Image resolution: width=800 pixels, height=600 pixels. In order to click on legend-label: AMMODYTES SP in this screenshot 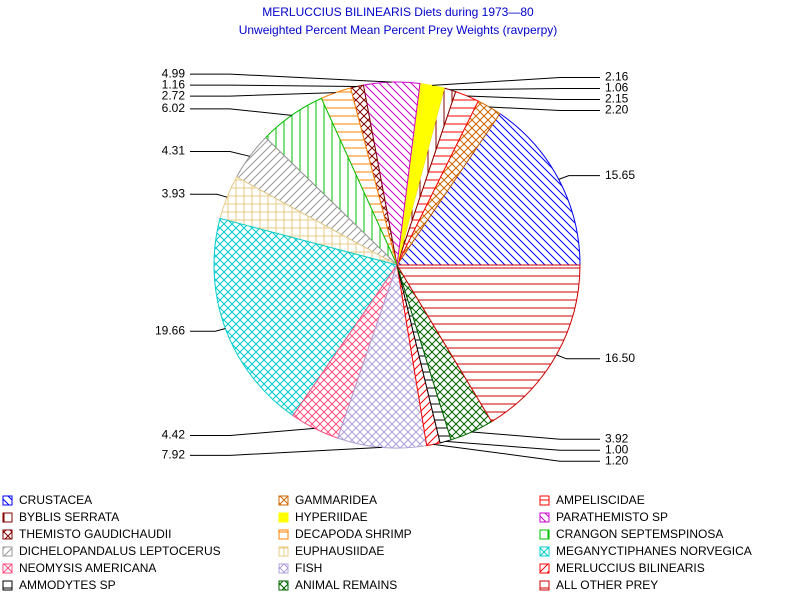, I will do `click(67, 585)`.